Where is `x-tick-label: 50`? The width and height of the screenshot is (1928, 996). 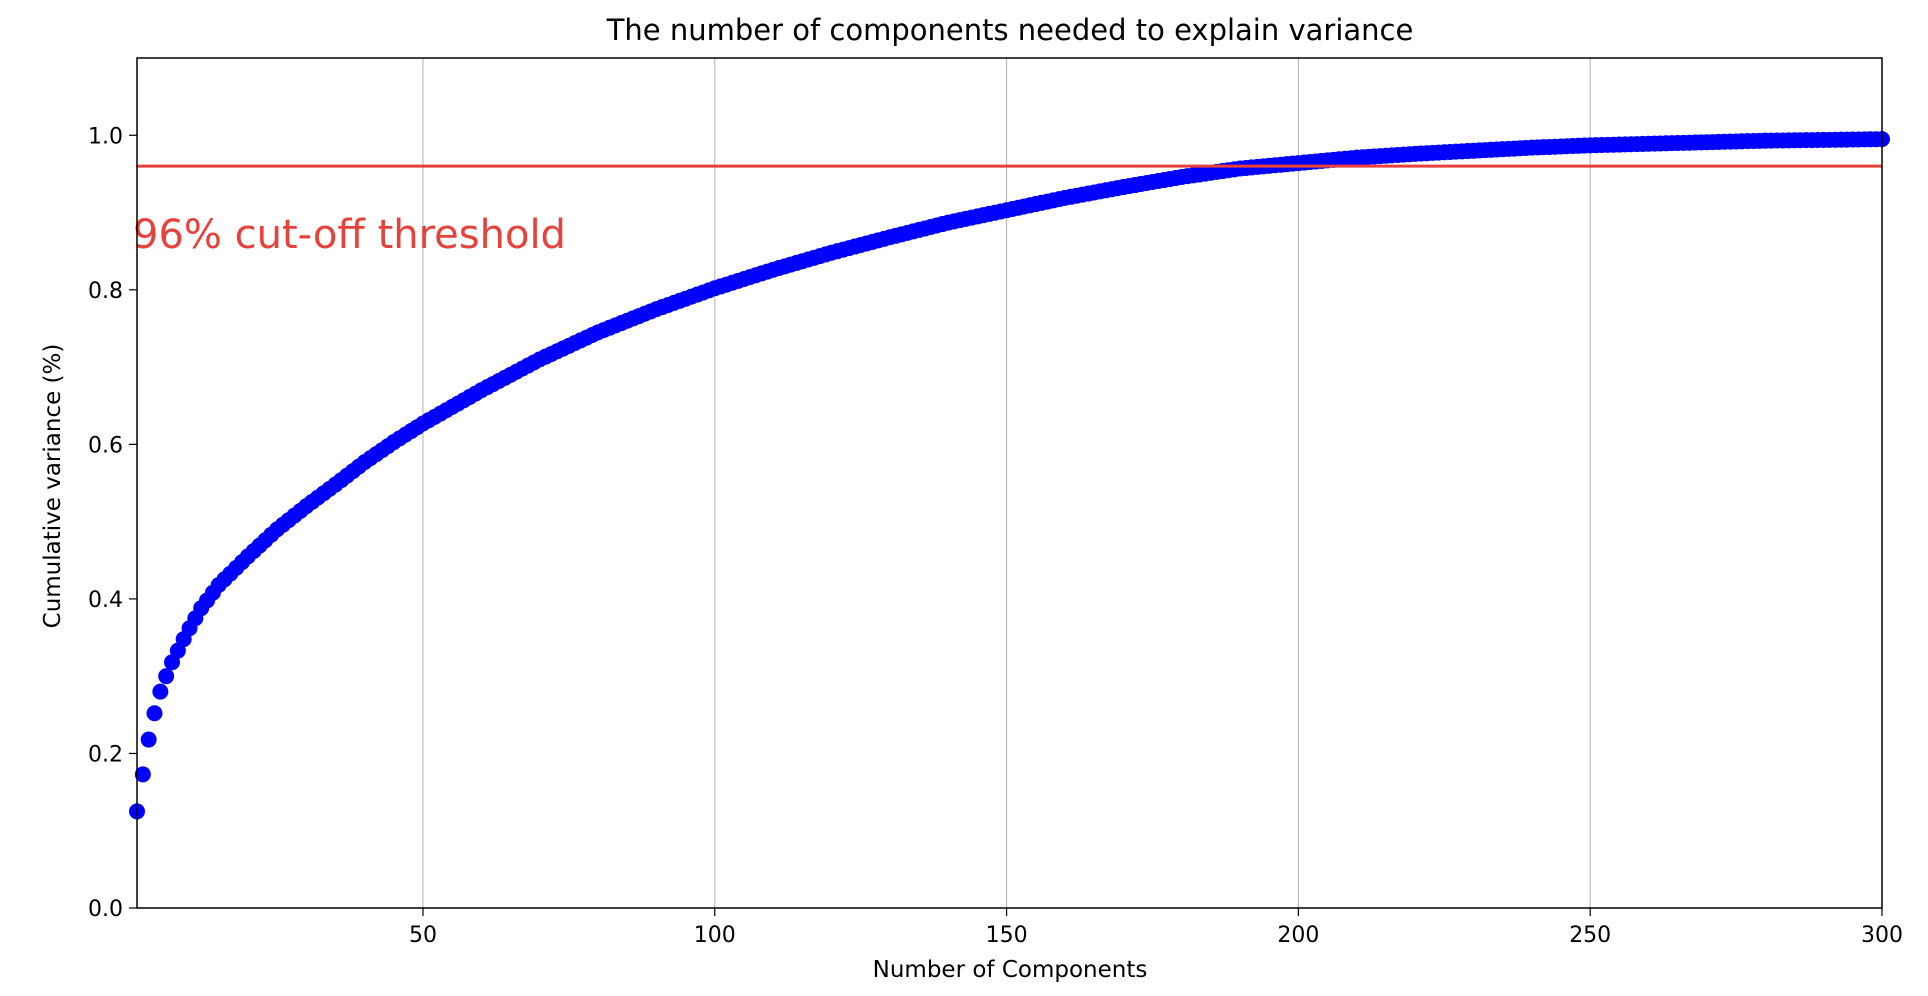
x-tick-label: 50 is located at coordinates (423, 935).